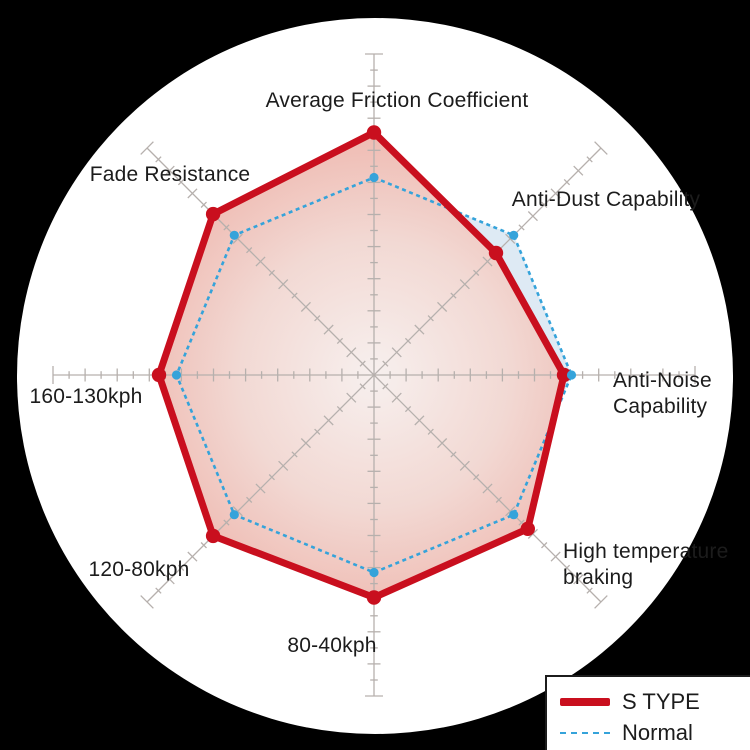  I want to click on axis-label-text: Fade Resistance, so click(170, 174).